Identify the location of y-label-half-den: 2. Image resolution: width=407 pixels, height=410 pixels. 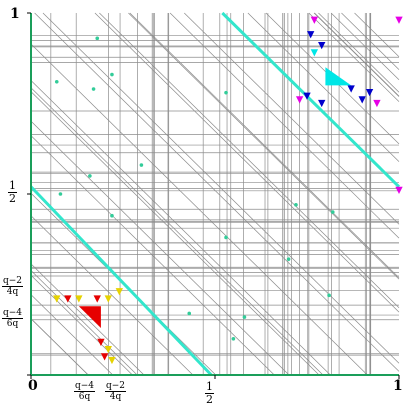
(12, 198).